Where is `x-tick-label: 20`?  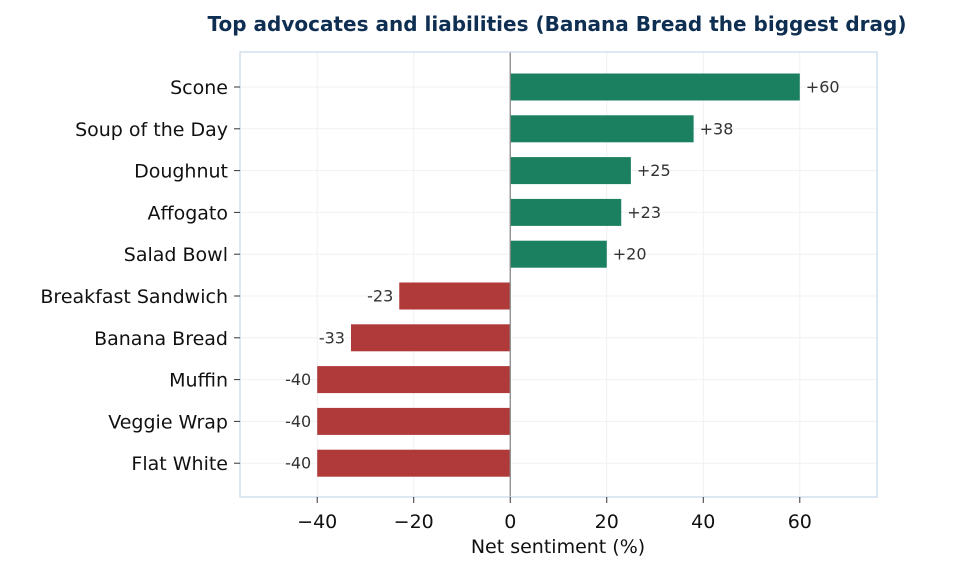
x-tick-label: 20 is located at coordinates (607, 522).